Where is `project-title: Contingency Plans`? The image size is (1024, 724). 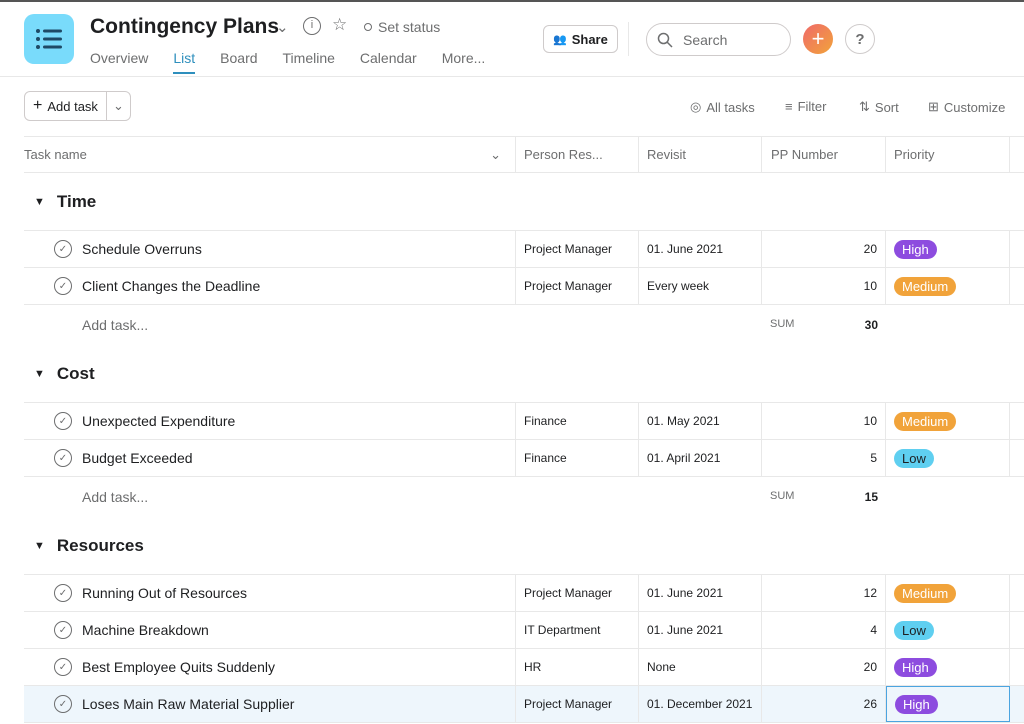
project-title: Contingency Plans is located at coordinates (185, 26).